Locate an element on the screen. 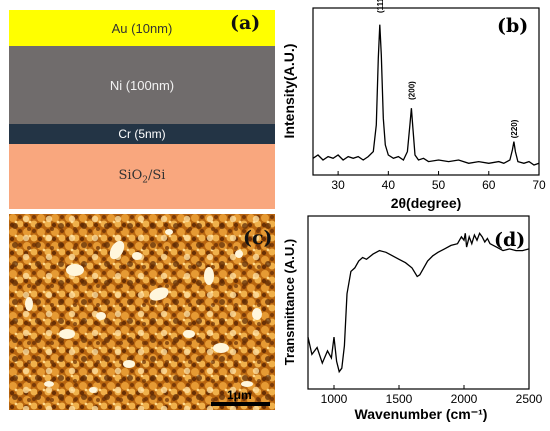 This screenshot has width=550, height=431. layer-ni-label: Ni (100nm) is located at coordinates (142, 85).